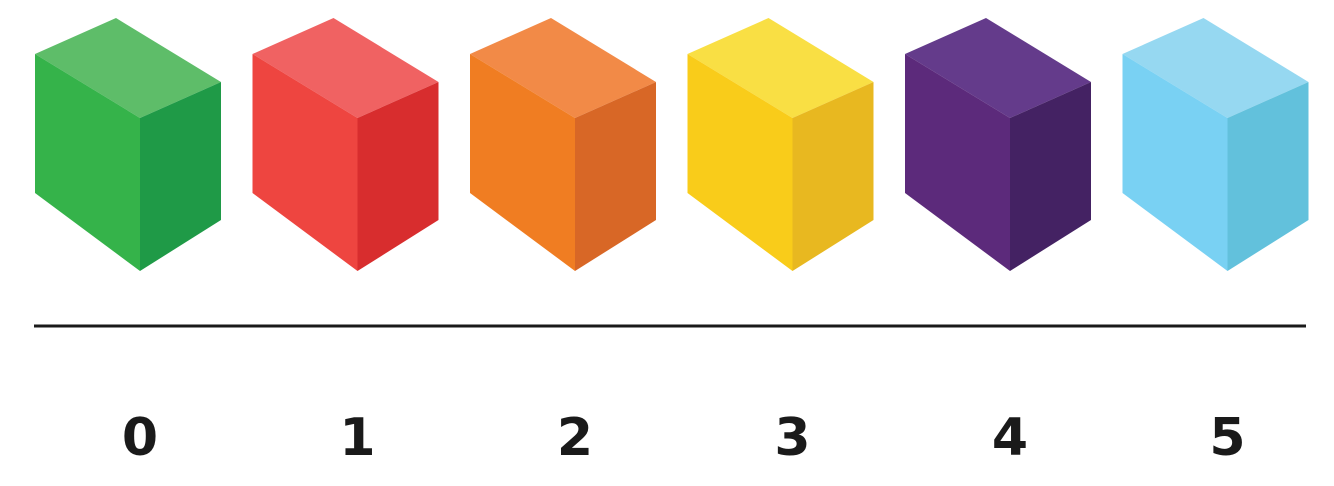 The width and height of the screenshot is (1334, 486). Describe the element at coordinates (1227, 438) in the screenshot. I see `block-label-5: 5` at that location.